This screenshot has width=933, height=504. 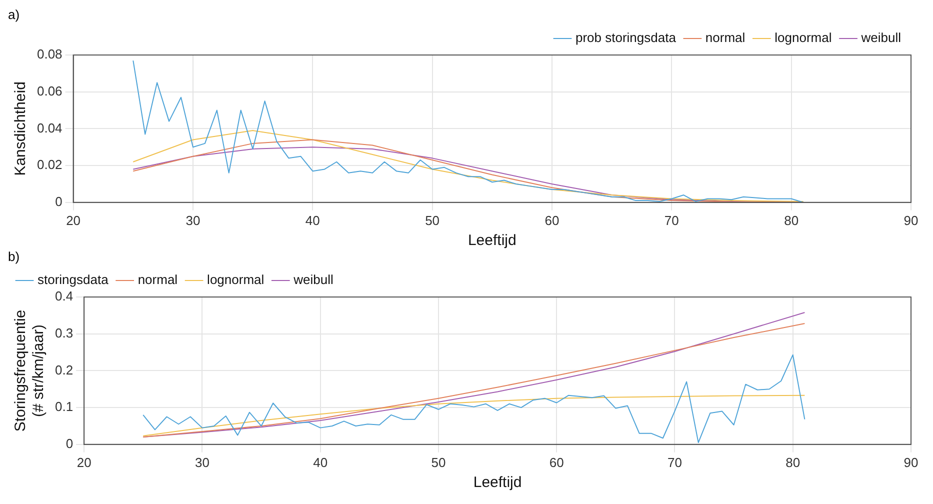 What do you see at coordinates (64, 332) in the screenshot?
I see `y-tick-label: 0.3` at bounding box center [64, 332].